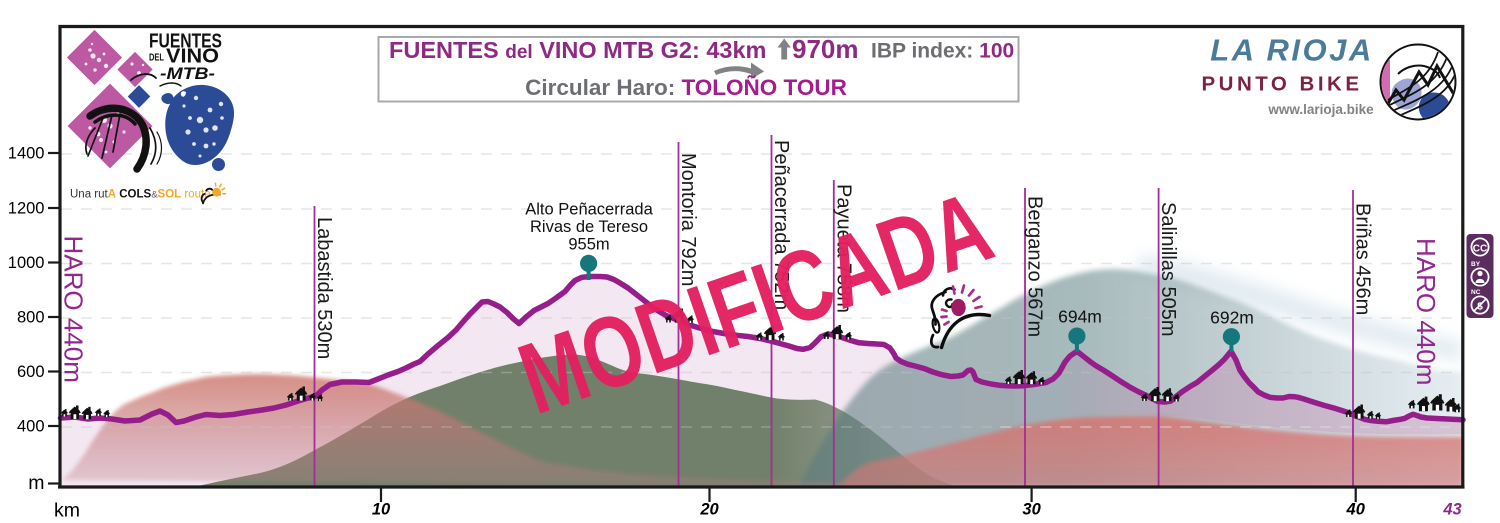 The height and width of the screenshot is (523, 1500). What do you see at coordinates (781, 225) in the screenshot?
I see `svg-text: Peñacerrada 752m` at bounding box center [781, 225].